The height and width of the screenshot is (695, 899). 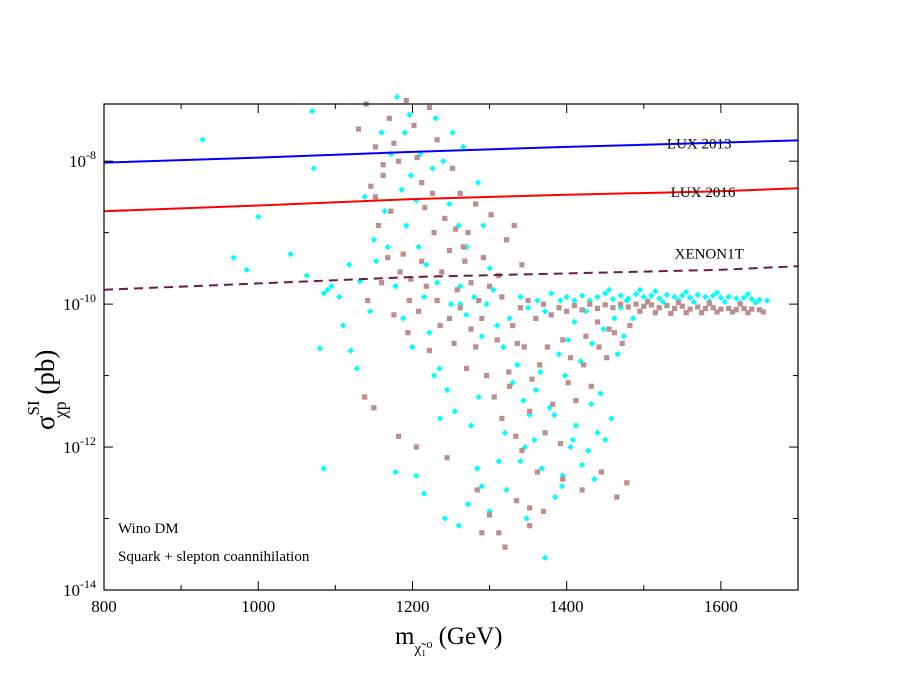 What do you see at coordinates (33, 407) in the screenshot?
I see `y-axis-label-superscript: SI` at bounding box center [33, 407].